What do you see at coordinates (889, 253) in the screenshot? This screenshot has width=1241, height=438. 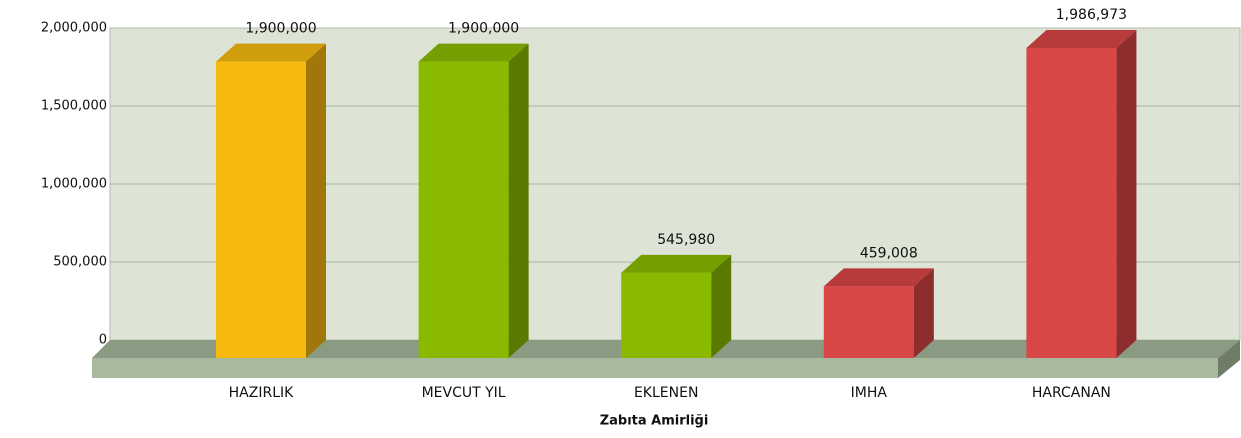 I see `value-label: 459,008` at bounding box center [889, 253].